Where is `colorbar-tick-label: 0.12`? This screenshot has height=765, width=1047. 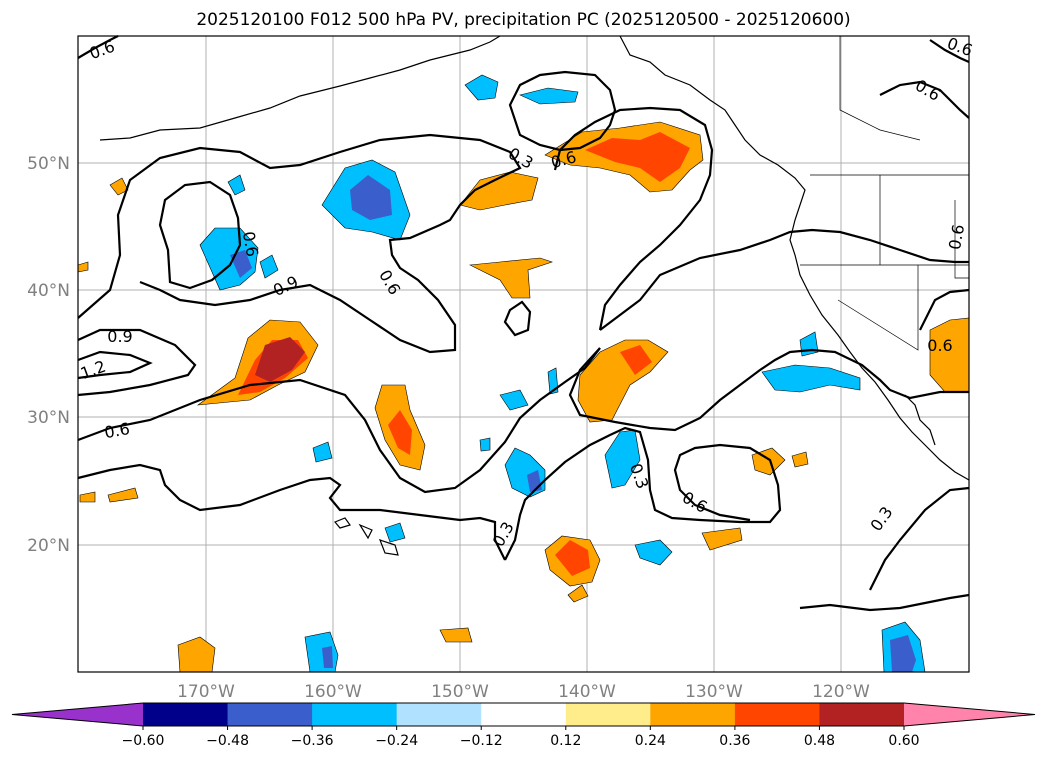 colorbar-tick-label: 0.12 is located at coordinates (565, 741).